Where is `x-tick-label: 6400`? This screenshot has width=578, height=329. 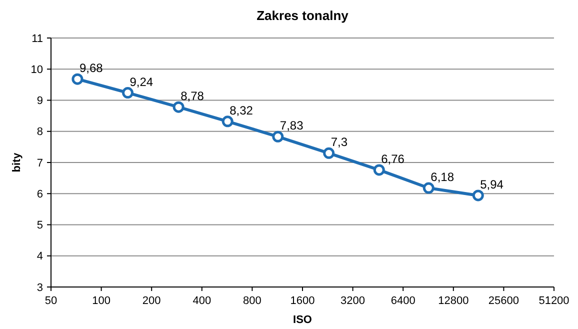
x-tick-label: 6400 is located at coordinates (403, 301).